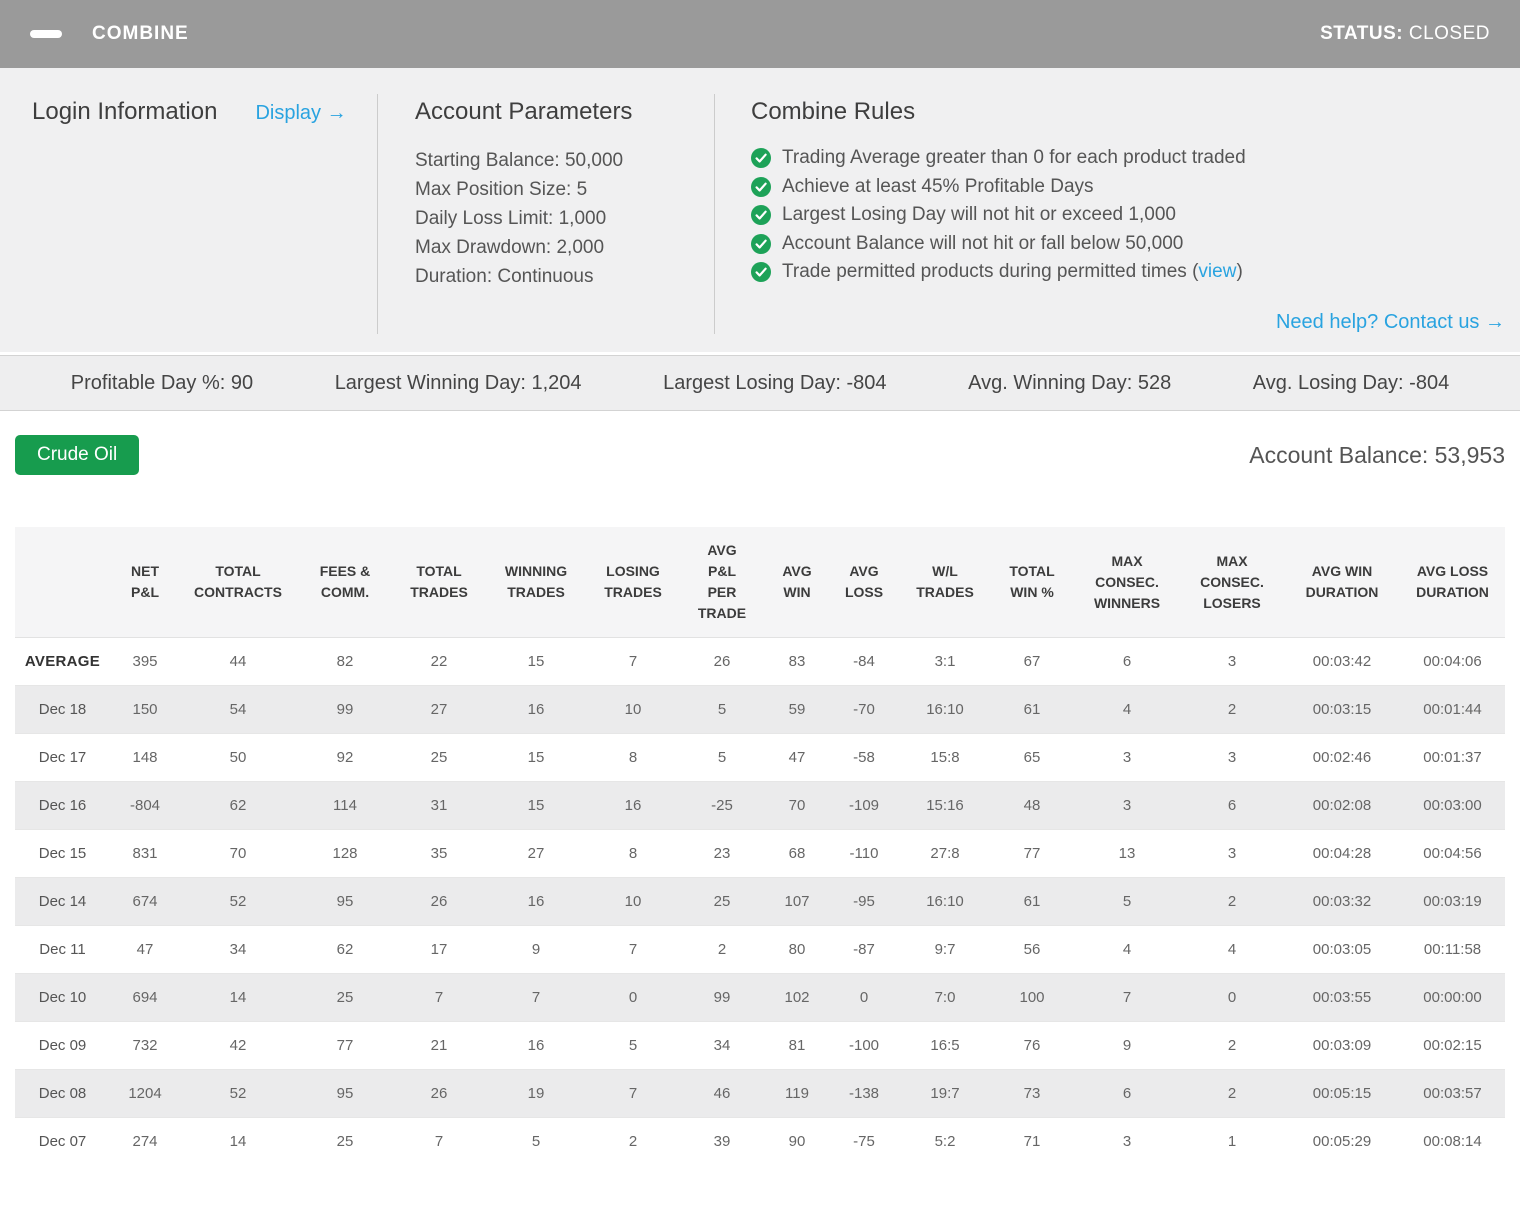  What do you see at coordinates (345, 901) in the screenshot?
I see `table-cell: 95` at bounding box center [345, 901].